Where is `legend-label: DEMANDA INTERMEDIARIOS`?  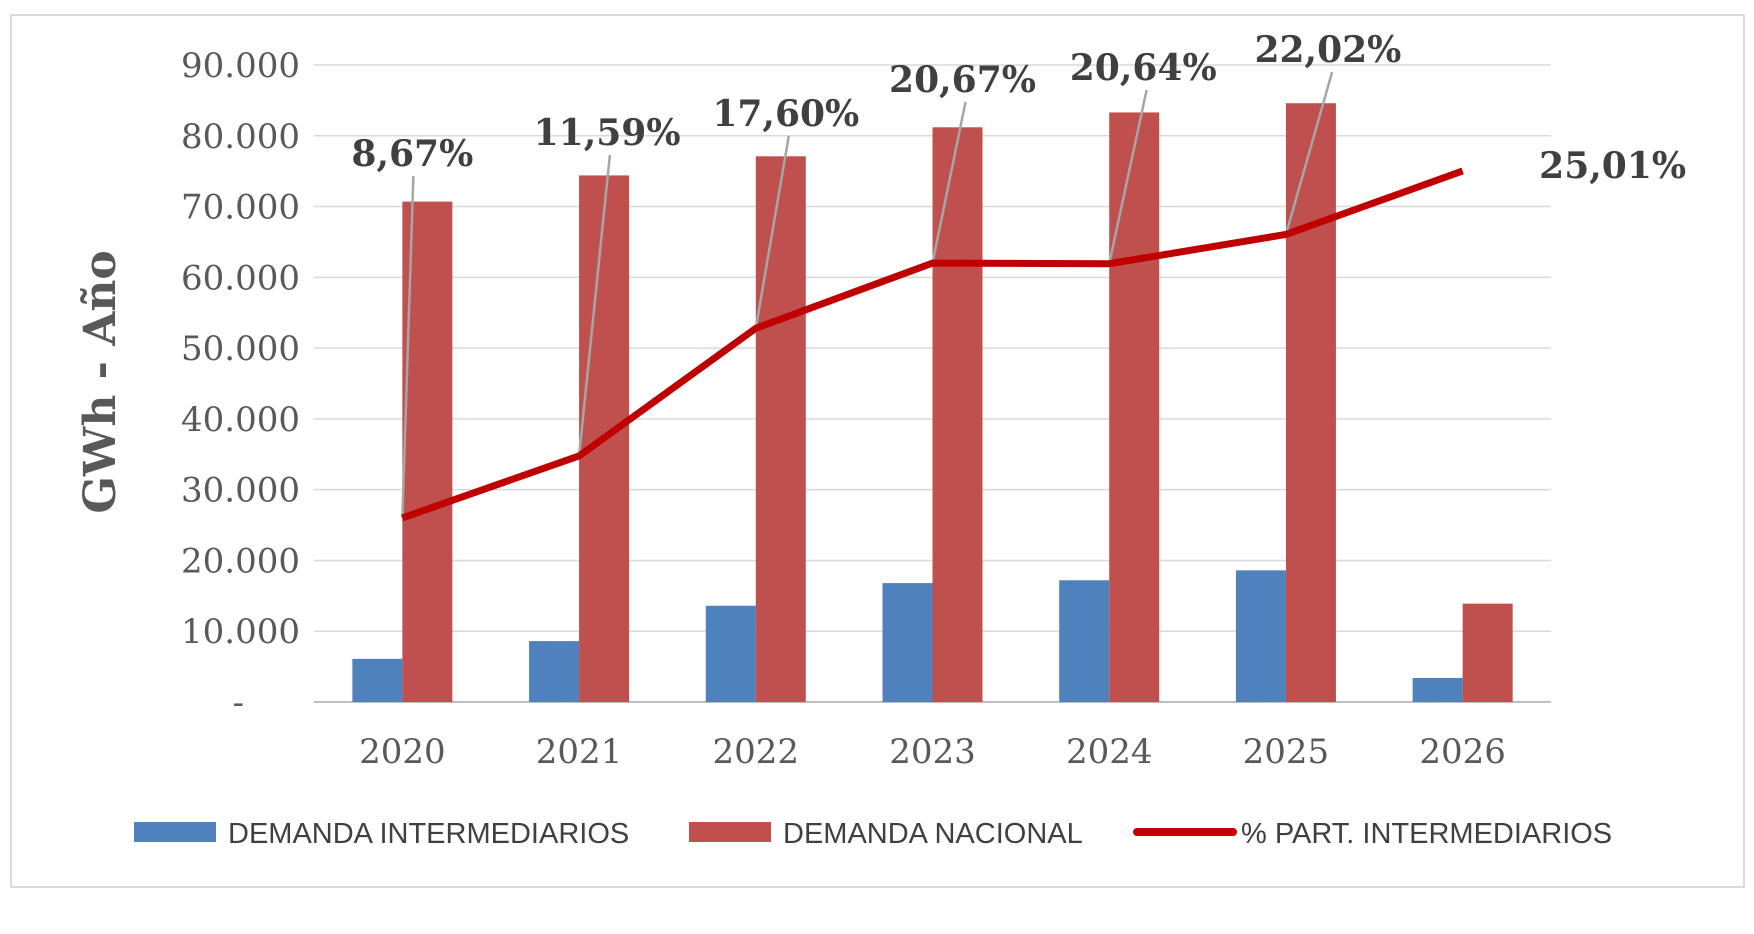 legend-label: DEMANDA INTERMEDIARIOS is located at coordinates (428, 834).